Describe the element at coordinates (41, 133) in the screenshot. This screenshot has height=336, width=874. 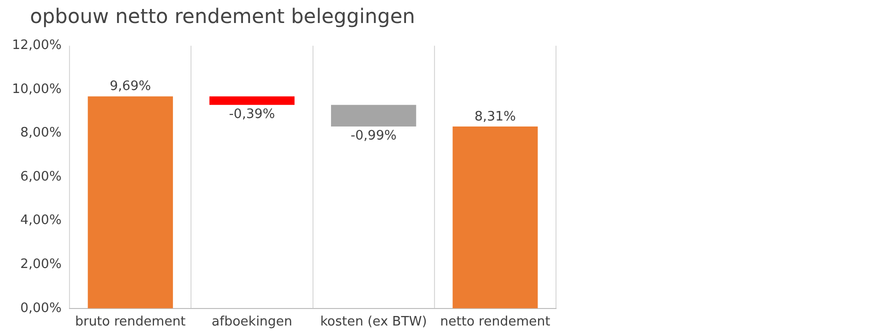
I see `y-tick-label: 8,00%` at that location.